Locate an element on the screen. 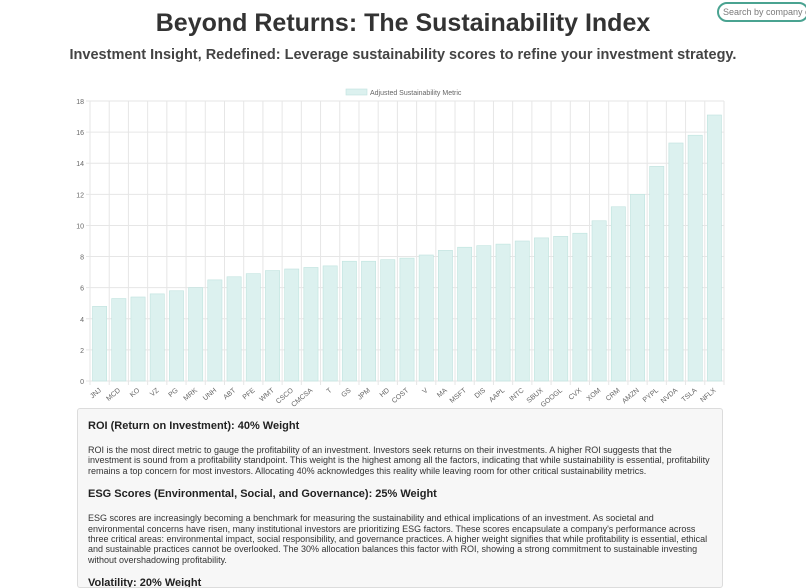 This screenshot has height=588, width=806. bar-ko is located at coordinates (138, 339).